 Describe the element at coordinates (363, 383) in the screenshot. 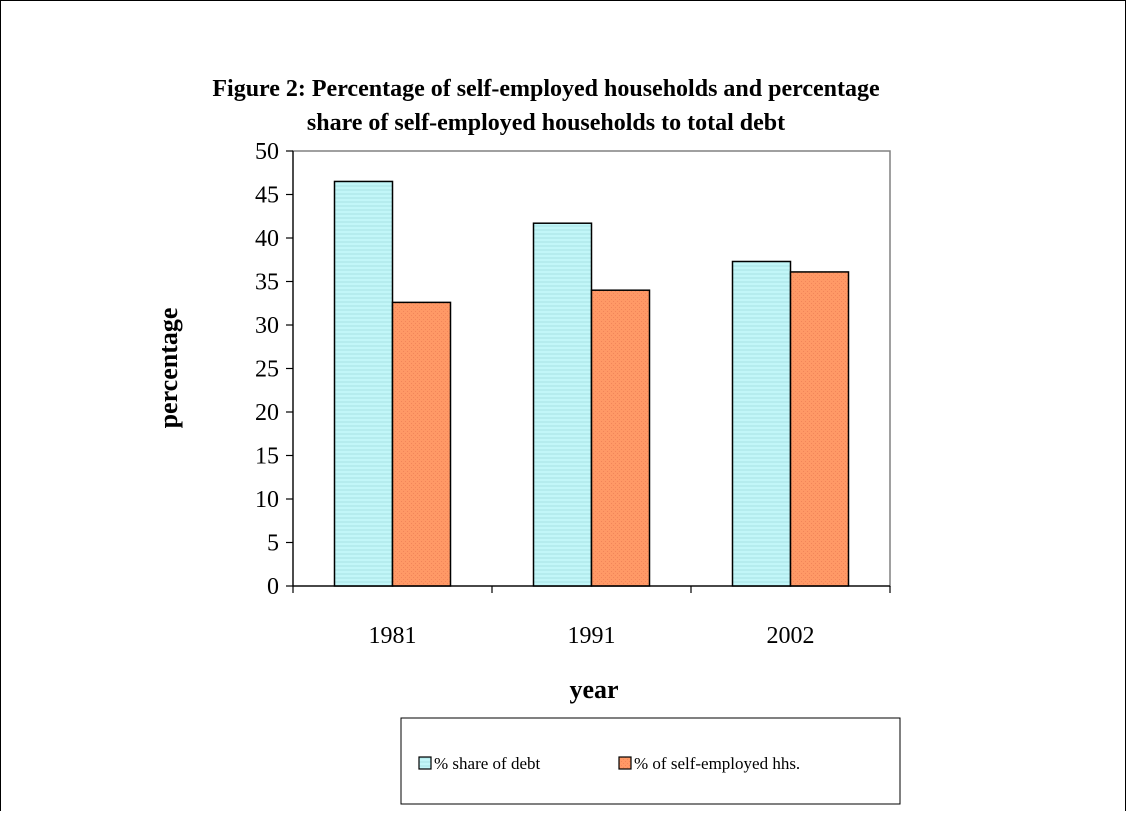

I see `bar-share-of-debt-1981` at that location.